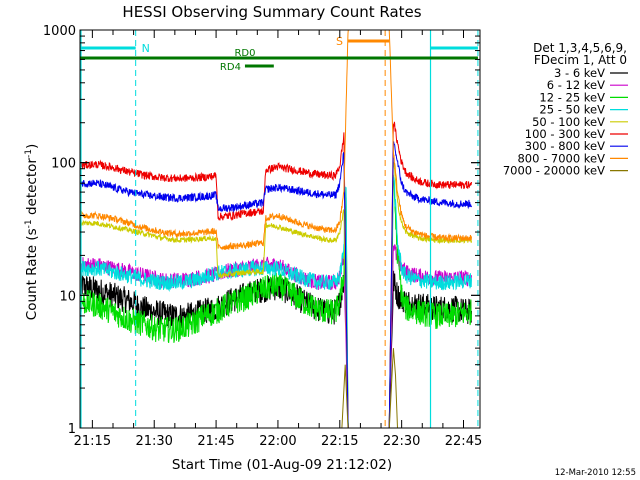  I want to click on x-tick-label-6: 22:45, so click(463, 441).